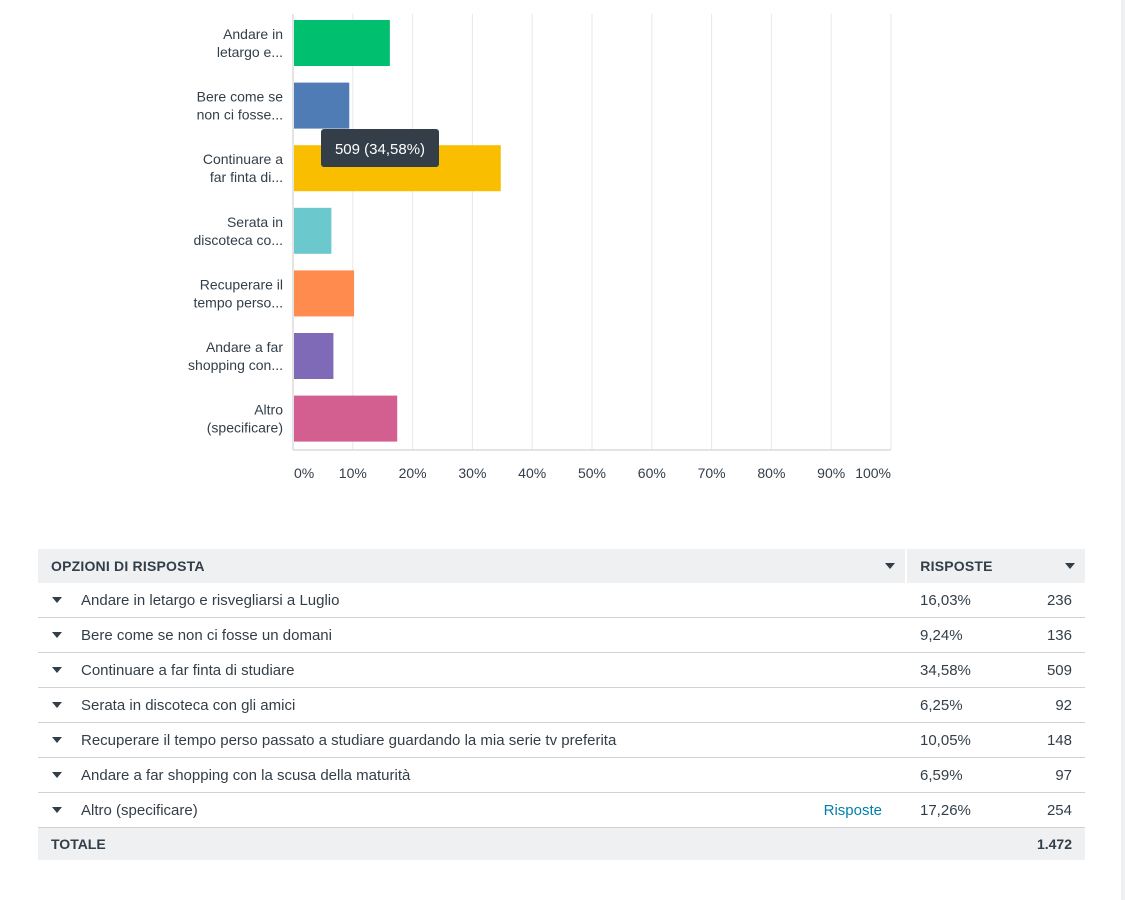 The height and width of the screenshot is (900, 1125). What do you see at coordinates (771, 473) in the screenshot?
I see `x-tick-label: 80%` at bounding box center [771, 473].